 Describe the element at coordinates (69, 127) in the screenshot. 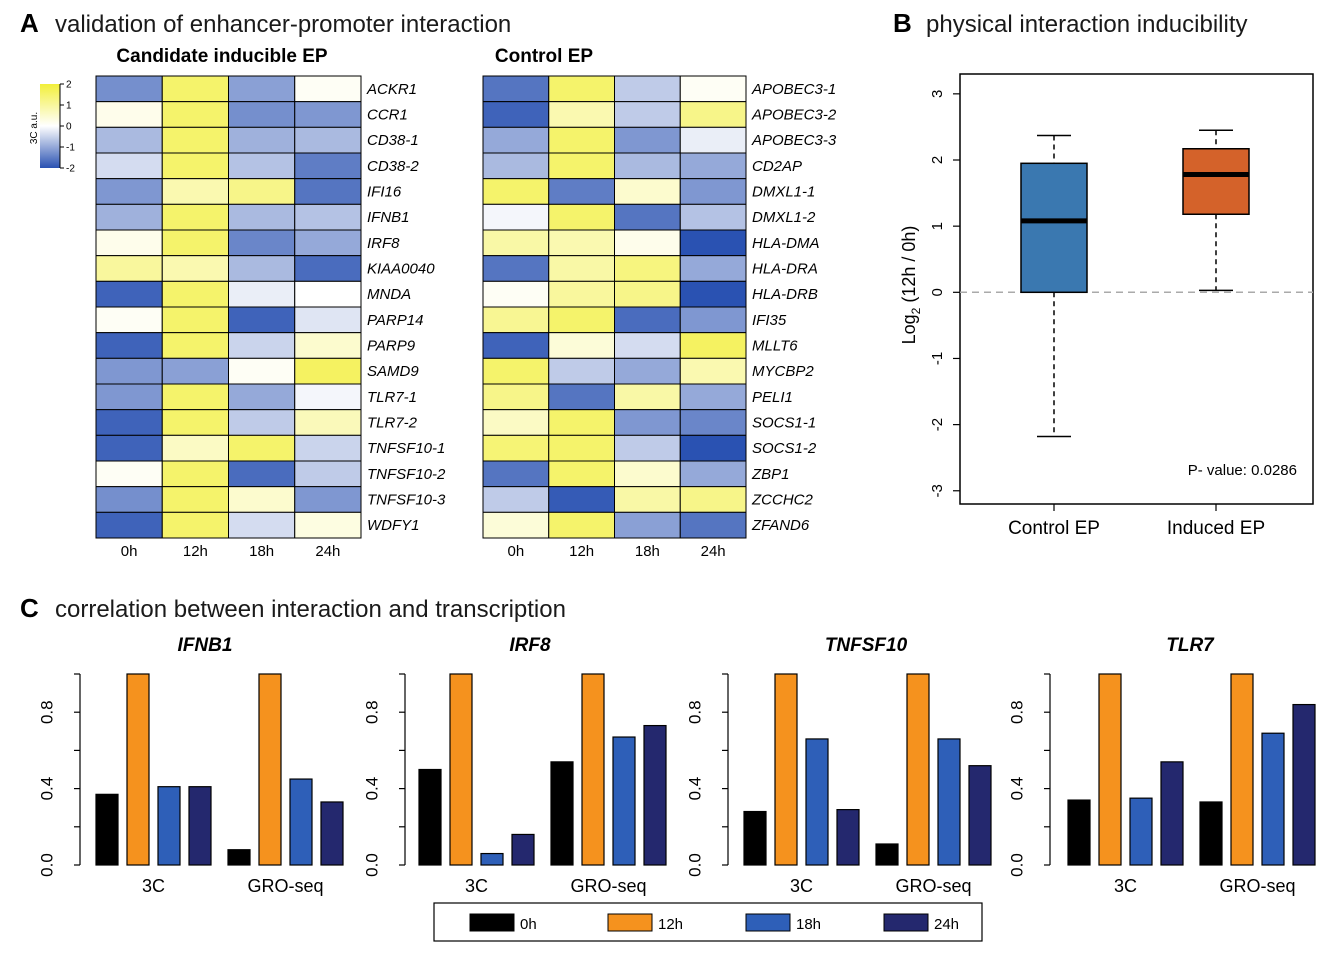

I see `colorbar-tick-label: 0` at that location.